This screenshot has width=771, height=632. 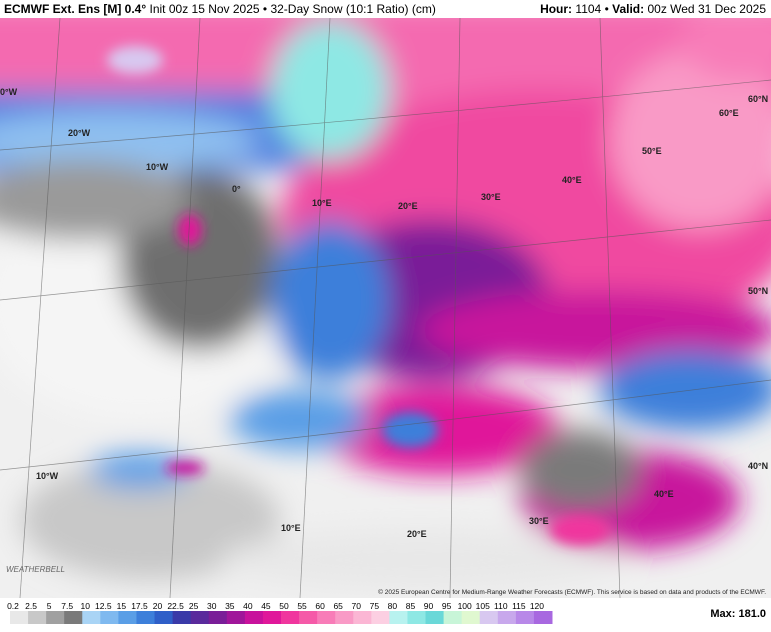 What do you see at coordinates (320, 606) in the screenshot?
I see `colorbar-label: 60` at bounding box center [320, 606].